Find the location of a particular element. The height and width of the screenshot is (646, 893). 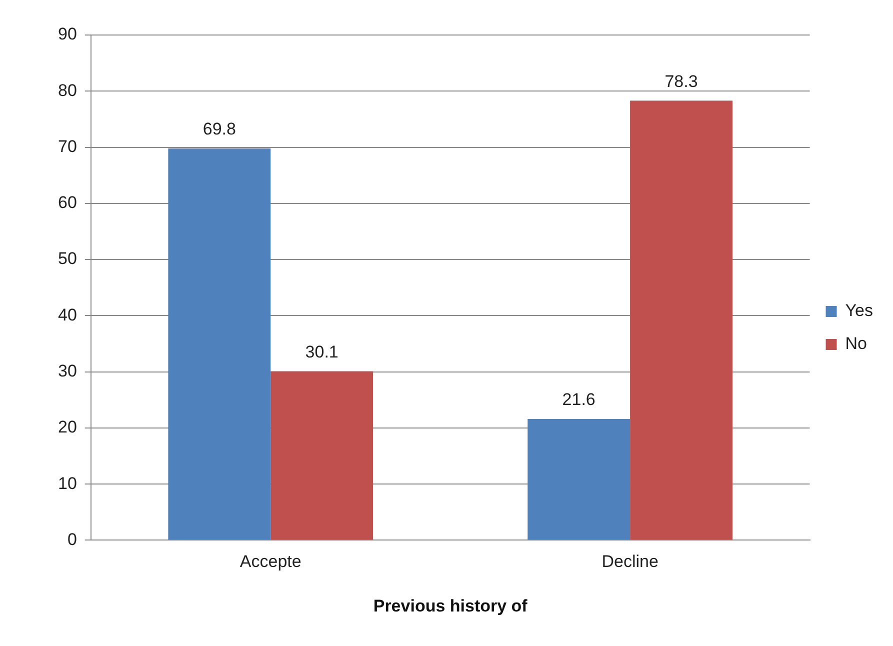

y-tick-label: 30 is located at coordinates (67, 370).